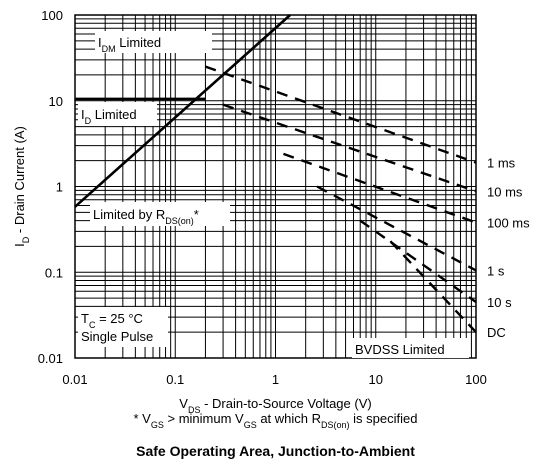 The image size is (540, 468). I want to click on y-tick-label: 0.01, so click(50, 358).